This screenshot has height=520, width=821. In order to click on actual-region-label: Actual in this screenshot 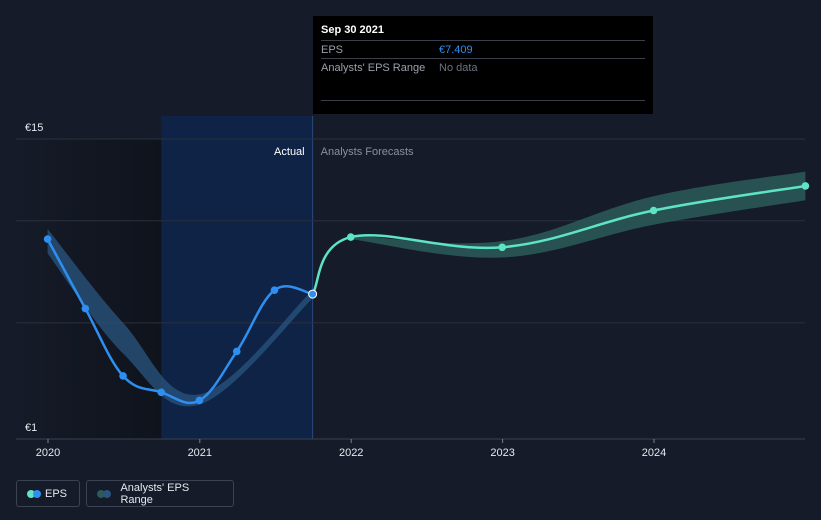, I will do `click(289, 152)`.